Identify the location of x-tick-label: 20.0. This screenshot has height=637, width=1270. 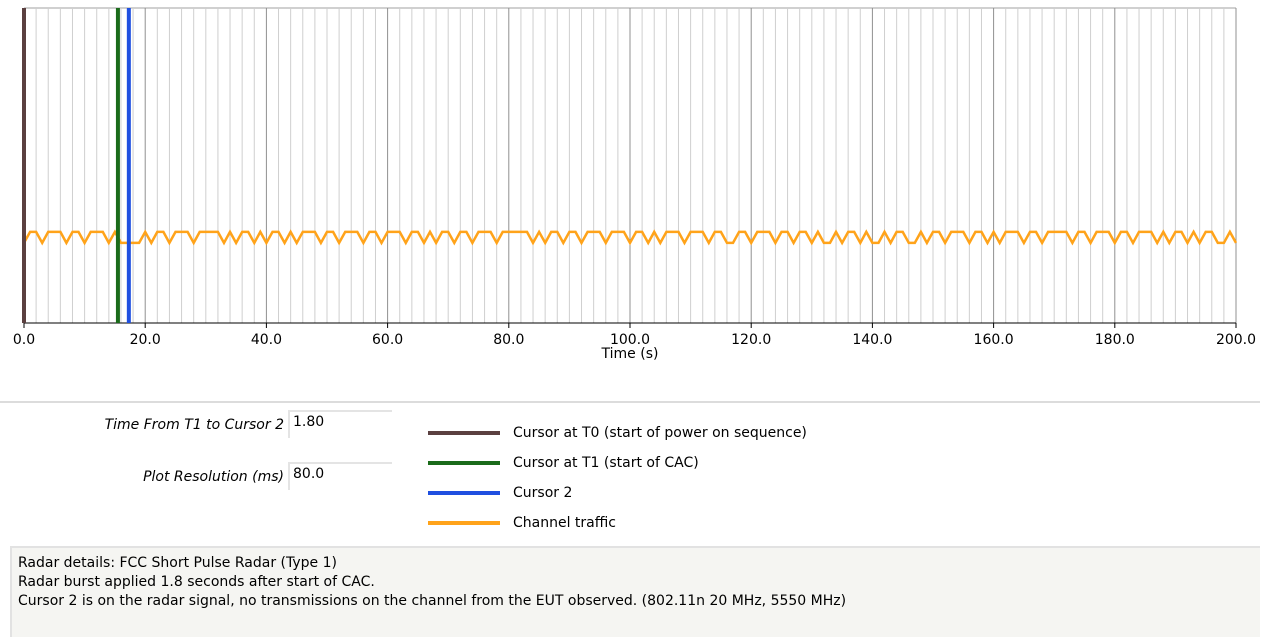
(145, 340).